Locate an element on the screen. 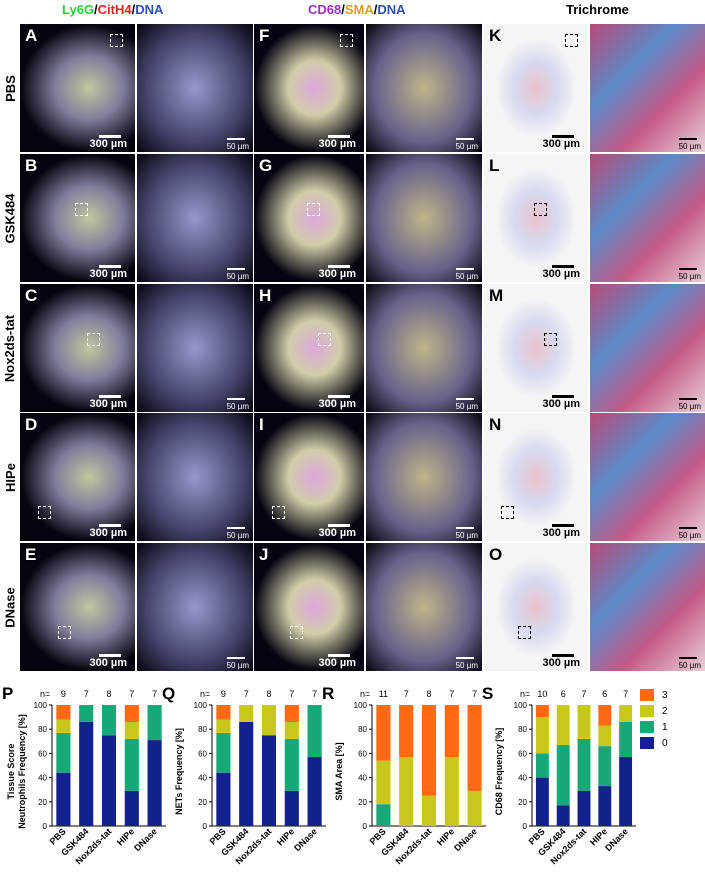  n-count: 6 is located at coordinates (604, 694).